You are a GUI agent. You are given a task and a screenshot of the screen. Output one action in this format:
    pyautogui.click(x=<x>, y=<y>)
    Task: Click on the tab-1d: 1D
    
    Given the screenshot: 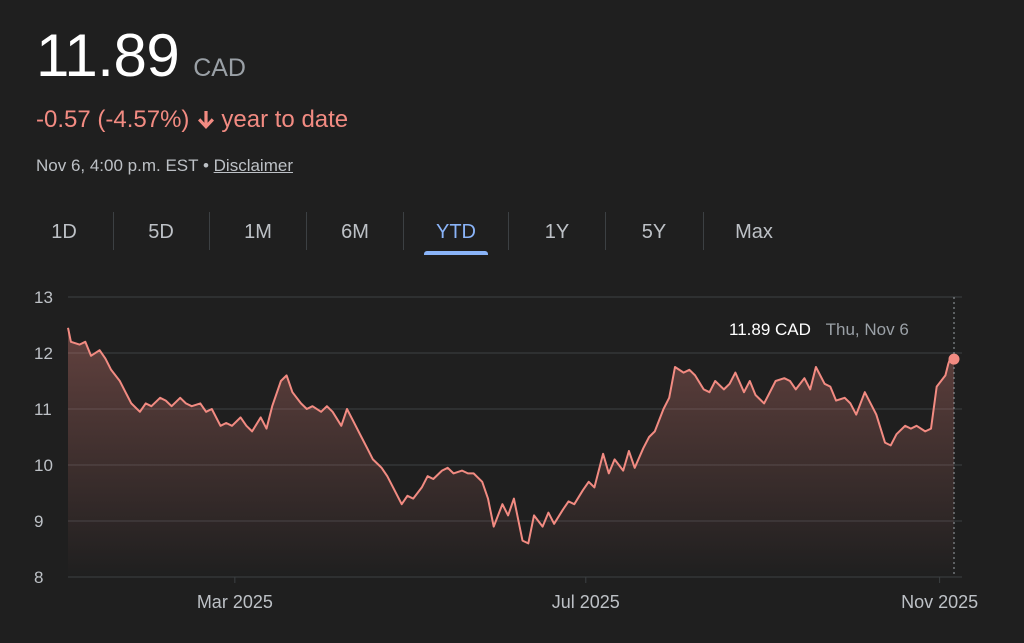 What is the action you would take?
    pyautogui.click(x=64, y=232)
    